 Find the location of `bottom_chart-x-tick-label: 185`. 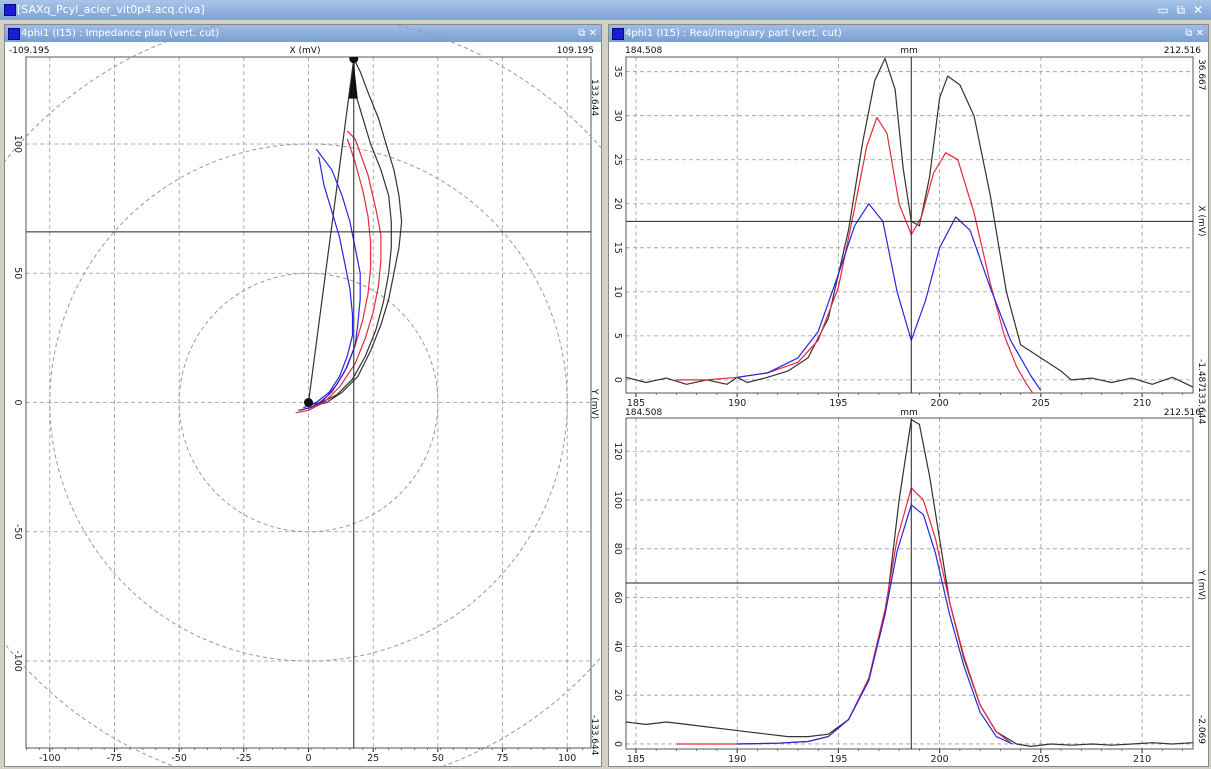

bottom_chart-x-tick-label: 185 is located at coordinates (636, 759).